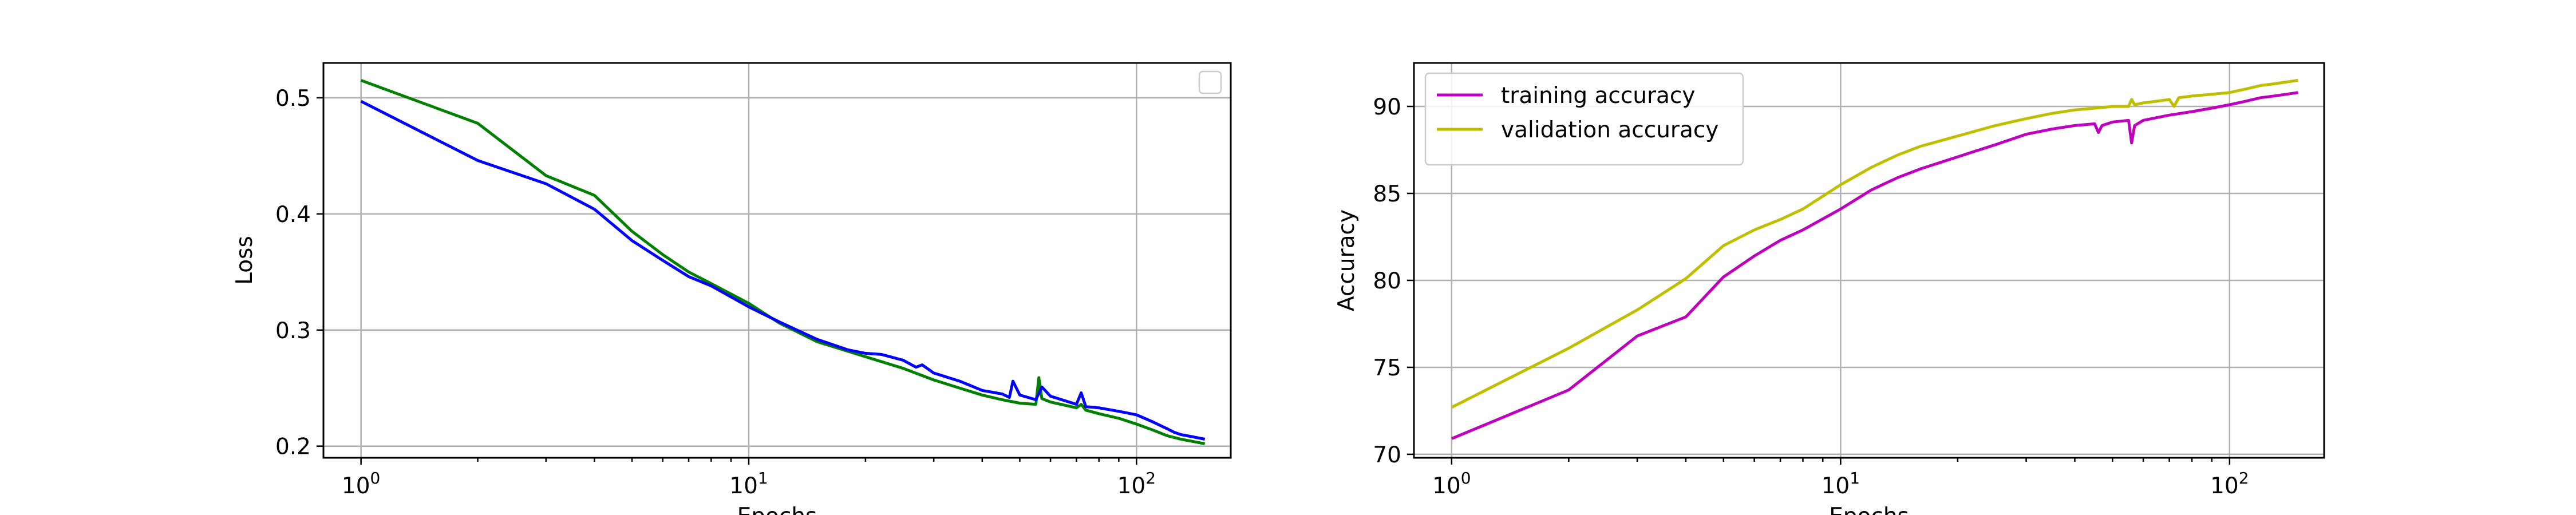 The width and height of the screenshot is (2576, 515). Describe the element at coordinates (293, 331) in the screenshot. I see `y-tick-label: 0.3` at that location.